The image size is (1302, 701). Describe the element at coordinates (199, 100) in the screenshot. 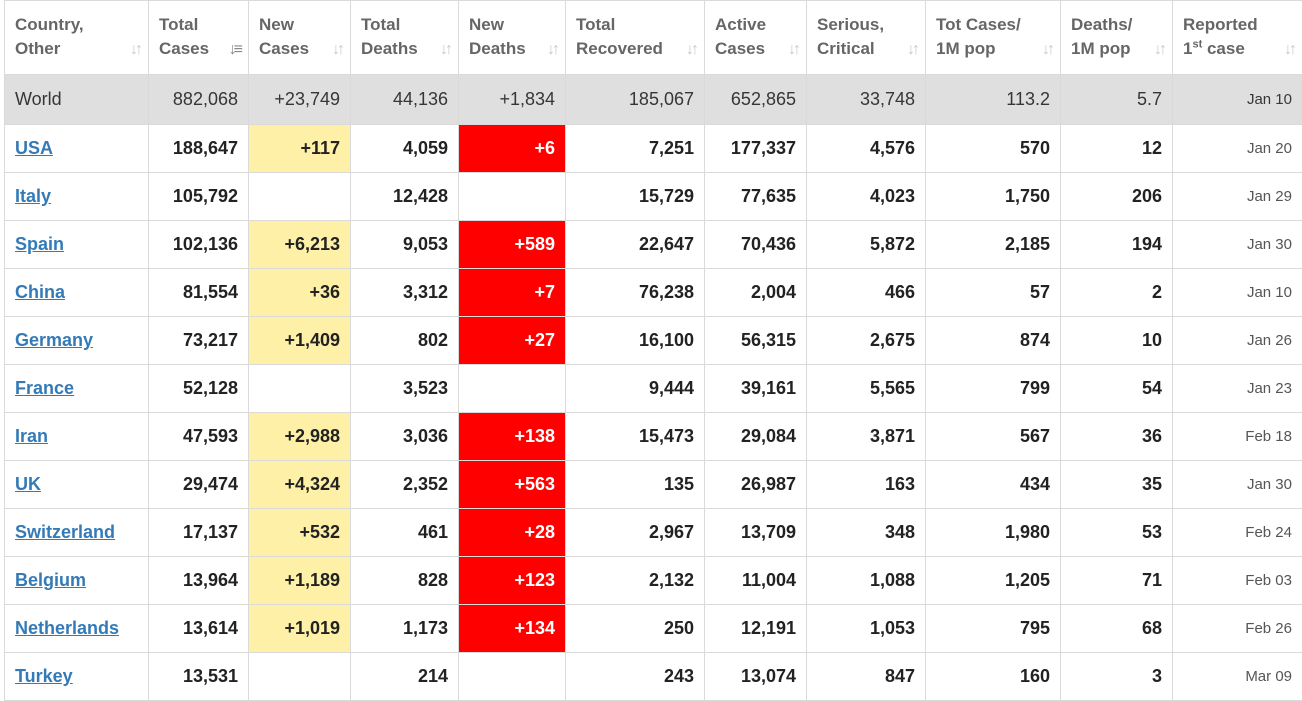

I see `cell-total-cases: 882,068` at that location.